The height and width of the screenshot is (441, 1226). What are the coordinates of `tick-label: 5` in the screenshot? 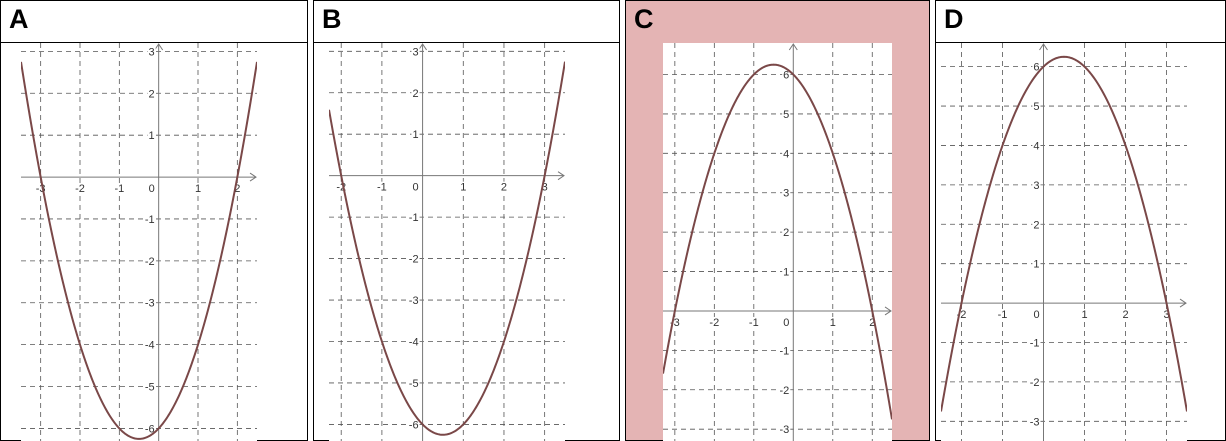 It's located at (1036, 107).